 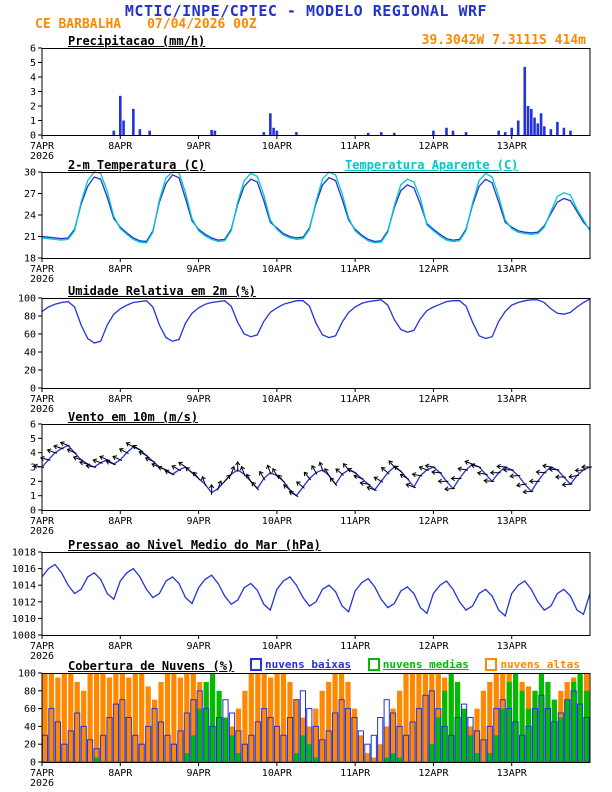 I want to click on svg-text: 1010, so click(x=24, y=619).